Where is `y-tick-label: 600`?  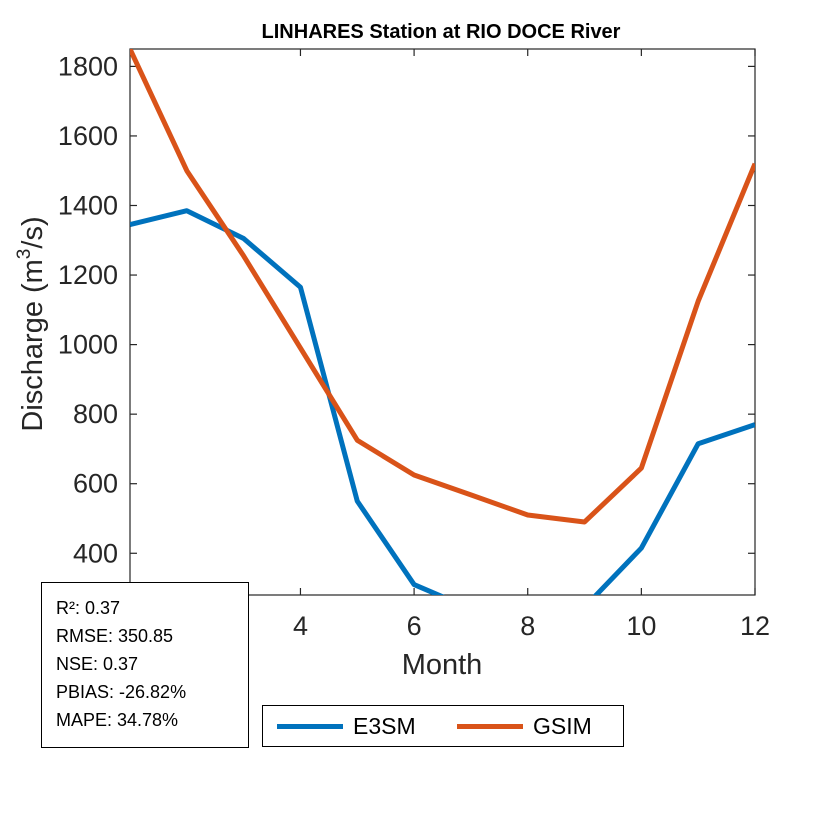
y-tick-label: 600 is located at coordinates (95, 484).